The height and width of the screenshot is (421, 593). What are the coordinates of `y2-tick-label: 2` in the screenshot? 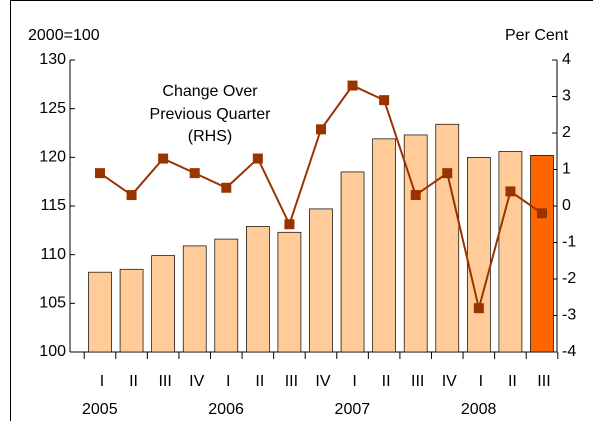 It's located at (566, 132).